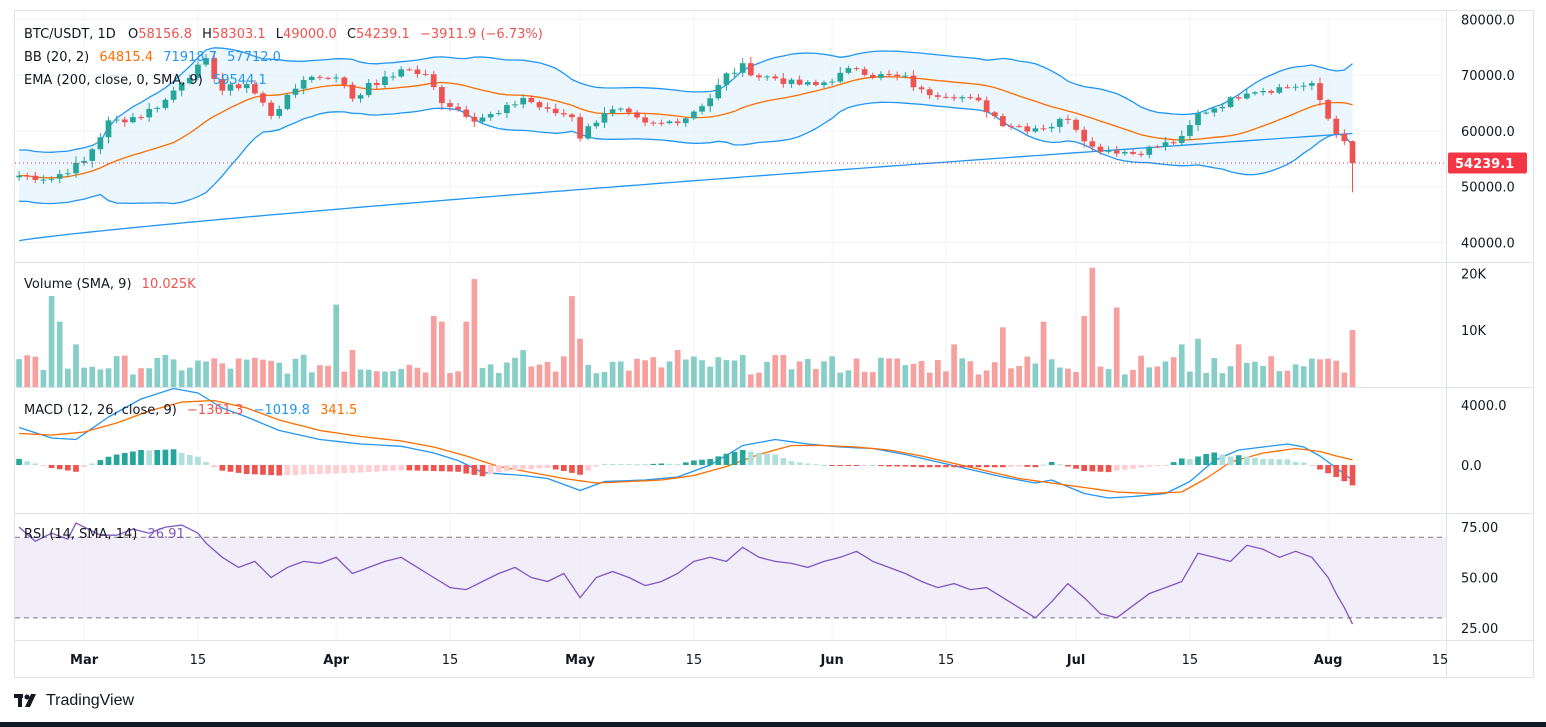  What do you see at coordinates (133, 34) in the screenshot?
I see `legend-open-label: O` at bounding box center [133, 34].